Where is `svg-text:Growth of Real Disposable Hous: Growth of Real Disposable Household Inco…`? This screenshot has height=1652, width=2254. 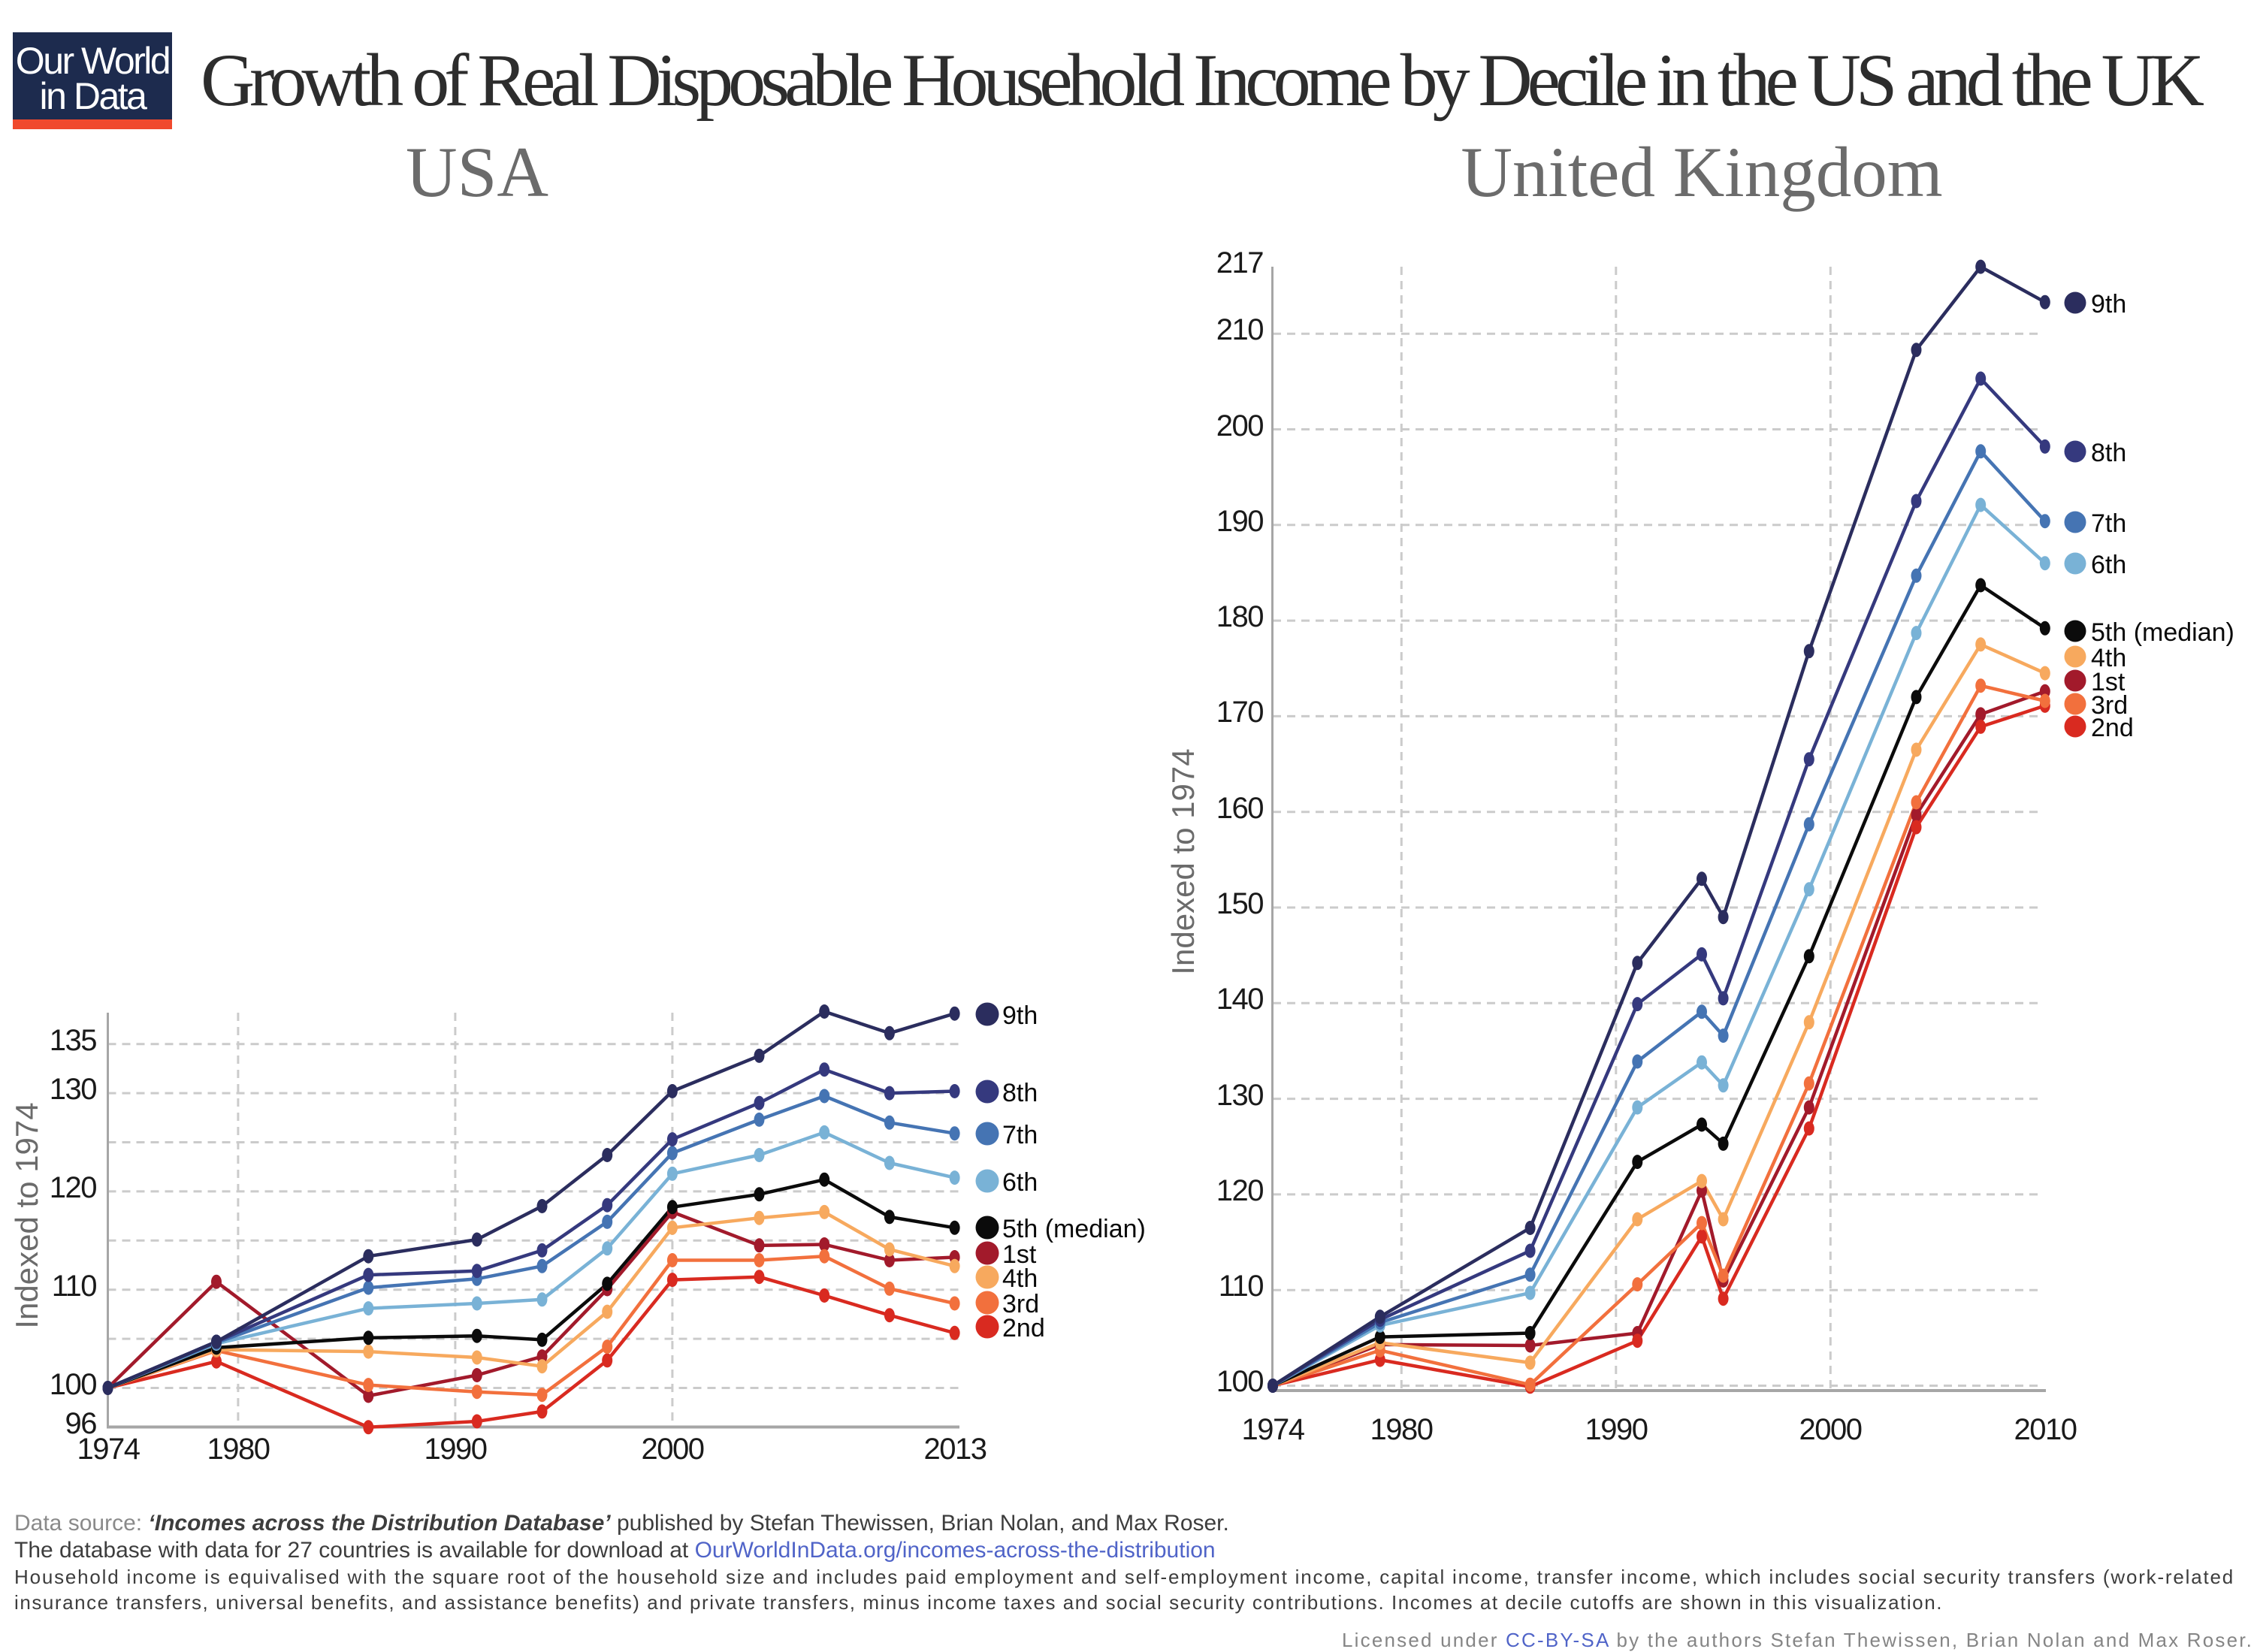
svg-text:Growth of Real Disposable Hous: Growth of Real Disposable Household Inco… is located at coordinates (1202, 80).